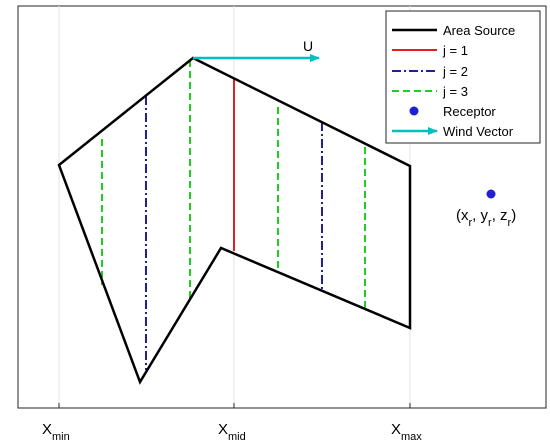 This screenshot has height=446, width=550. What do you see at coordinates (232, 432) in the screenshot?
I see `x-tick-label-xmid: Xmid` at bounding box center [232, 432].